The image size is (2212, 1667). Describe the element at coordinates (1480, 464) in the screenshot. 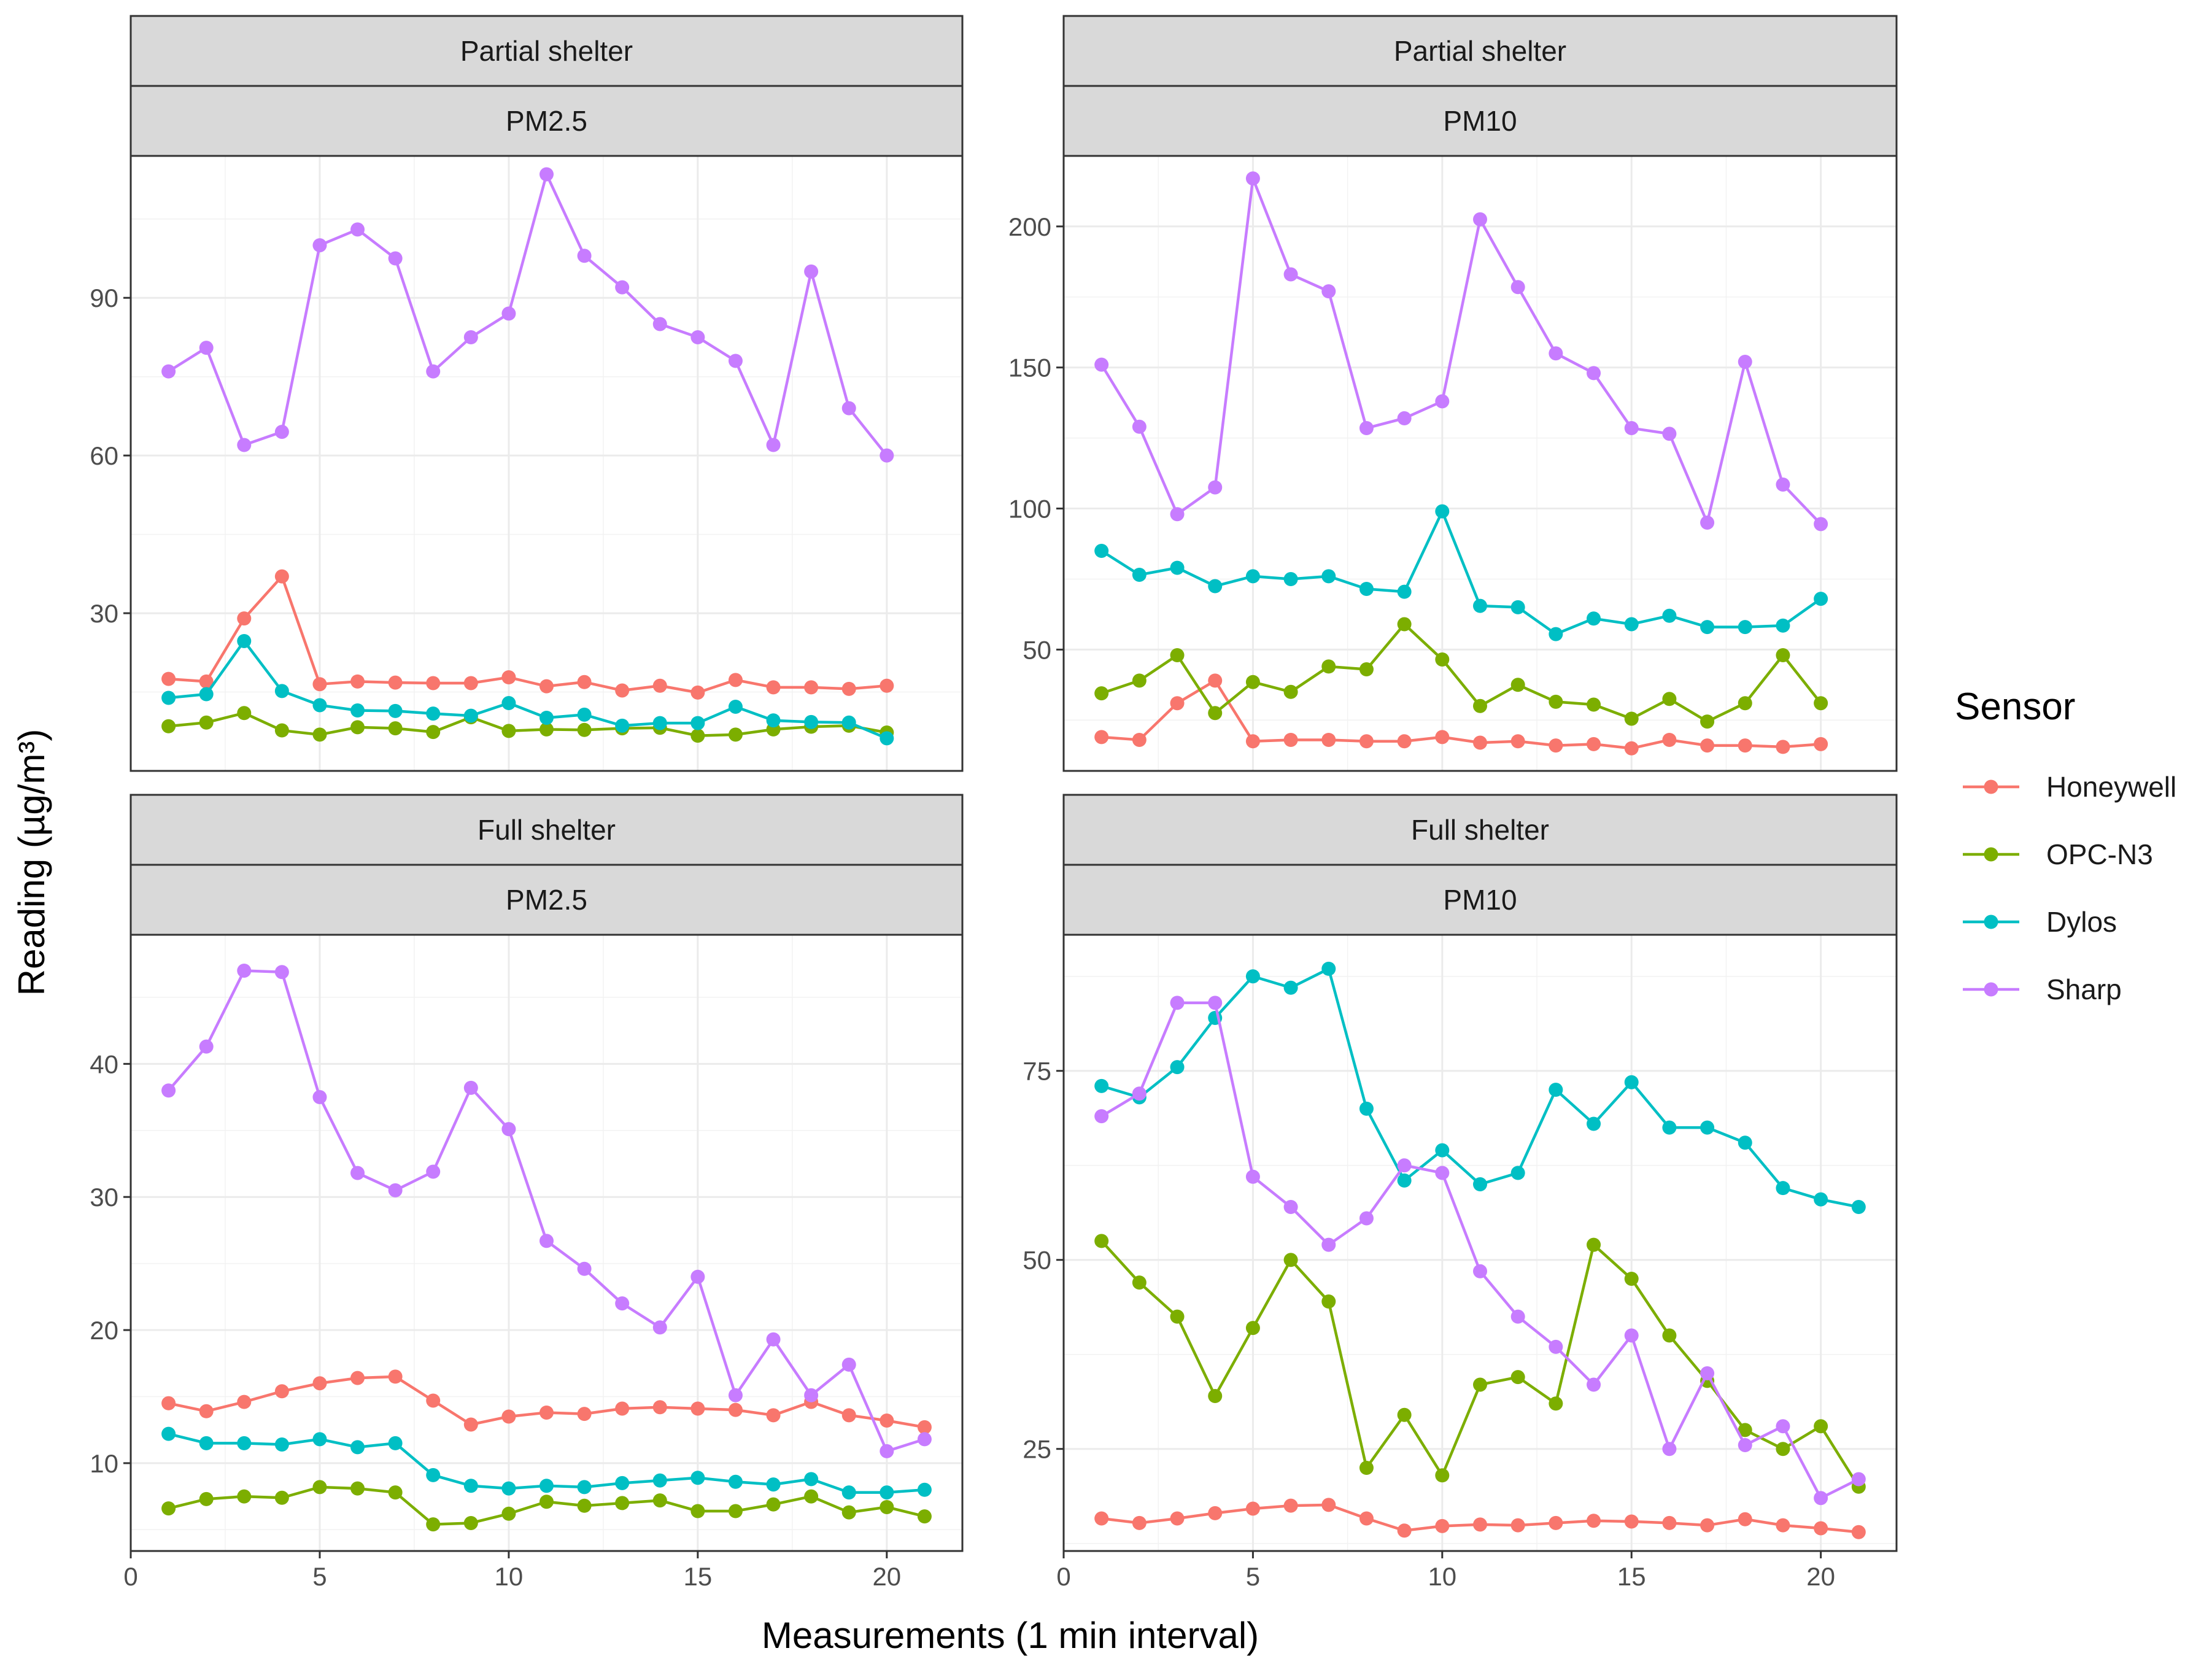

I see `panel-2-plot-bg` at that location.